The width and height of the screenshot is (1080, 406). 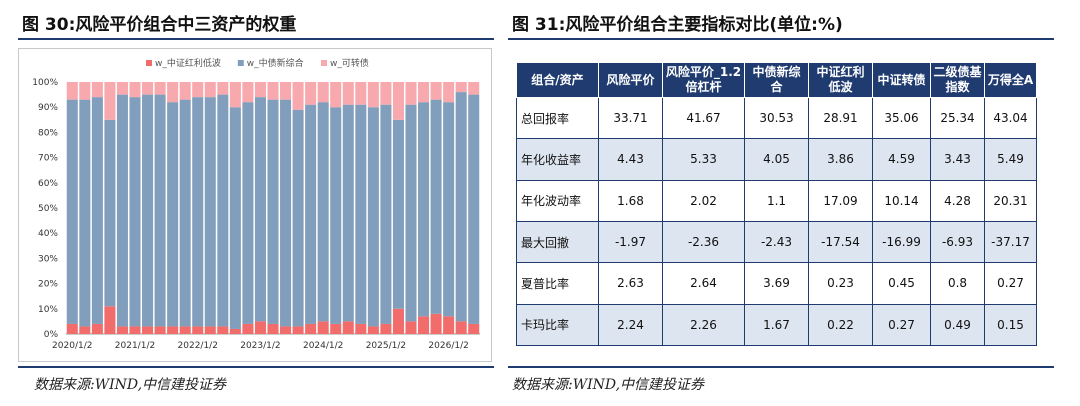 I want to click on table-cell: 41.67, so click(x=703, y=118).